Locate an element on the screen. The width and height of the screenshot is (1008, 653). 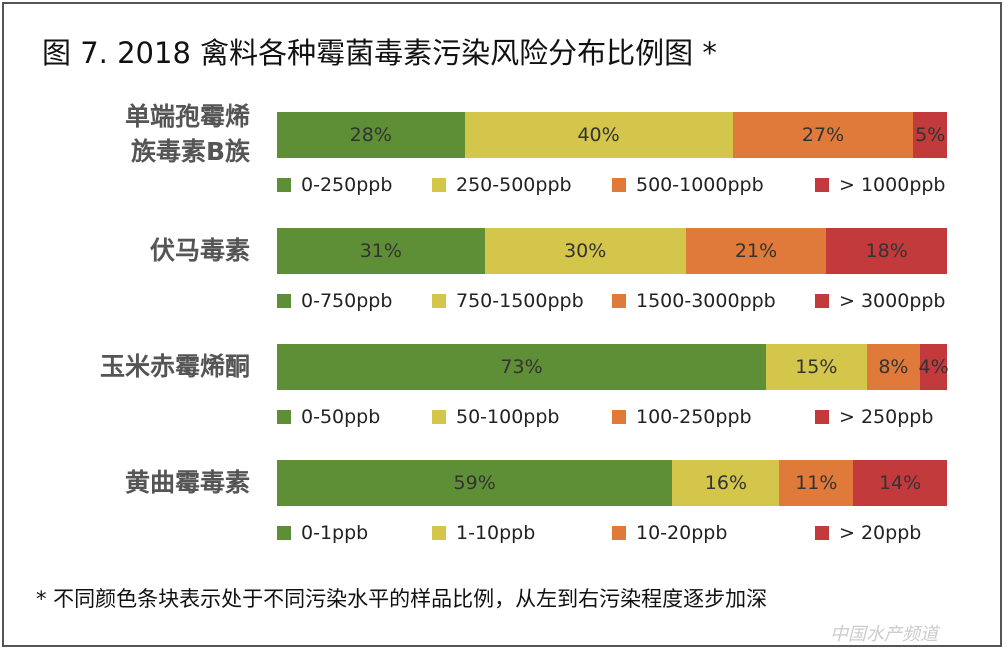
legend-item: 0-50ppb is located at coordinates (328, 417).